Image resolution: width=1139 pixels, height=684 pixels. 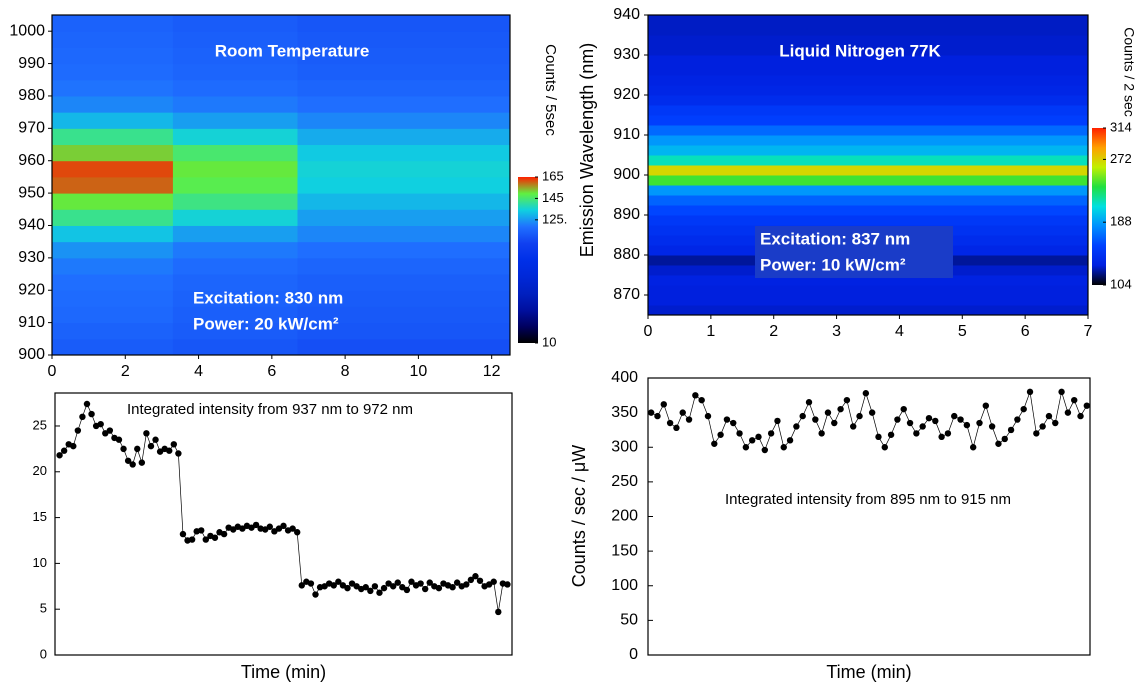 I want to click on y-tick-label: 20, so click(x=40, y=470).